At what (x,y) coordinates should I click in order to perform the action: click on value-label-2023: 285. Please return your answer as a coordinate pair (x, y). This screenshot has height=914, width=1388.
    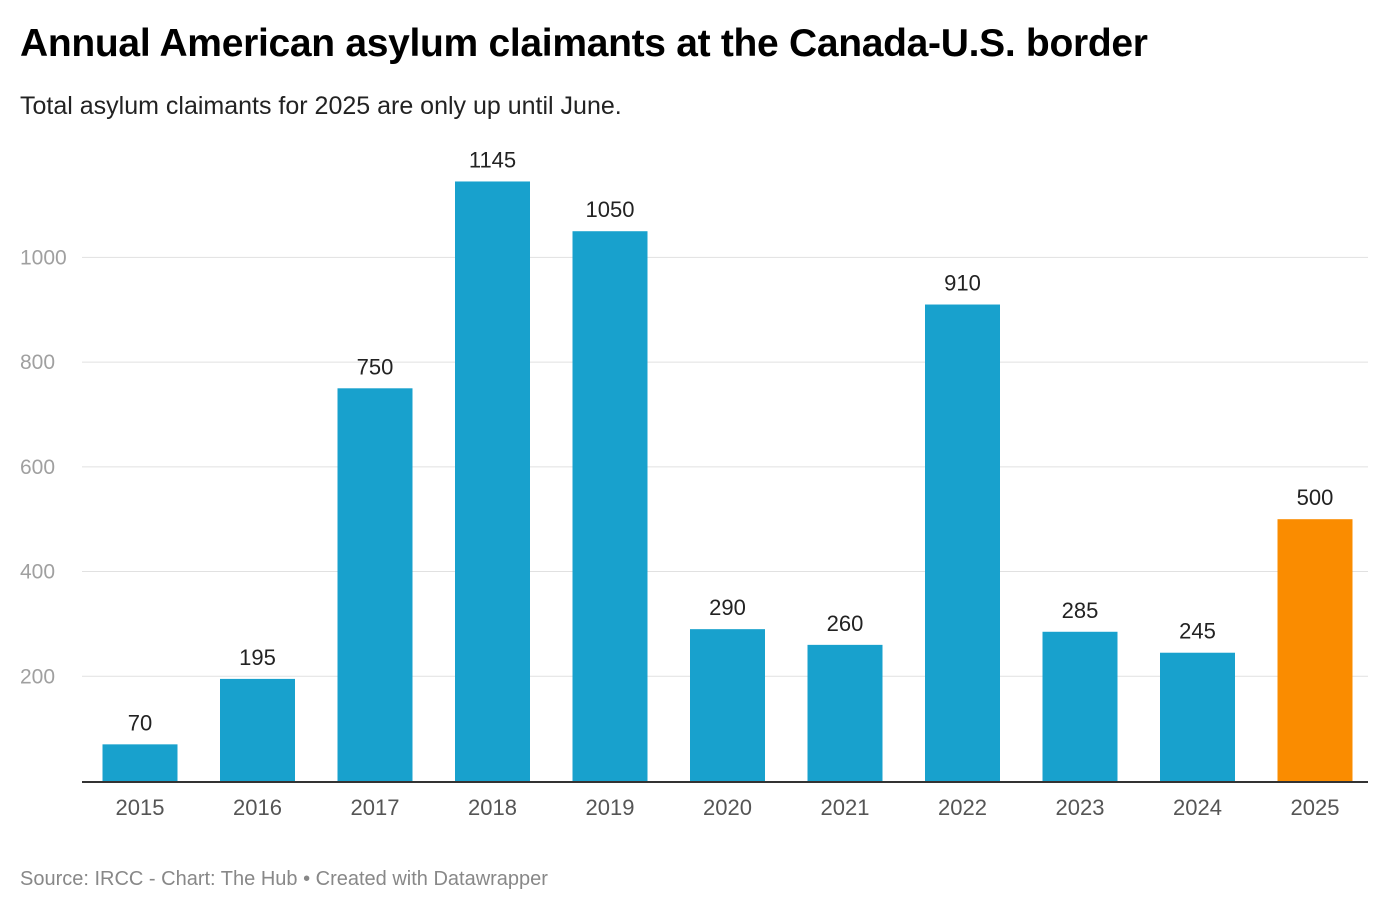
    Looking at the image, I should click on (1080, 610).